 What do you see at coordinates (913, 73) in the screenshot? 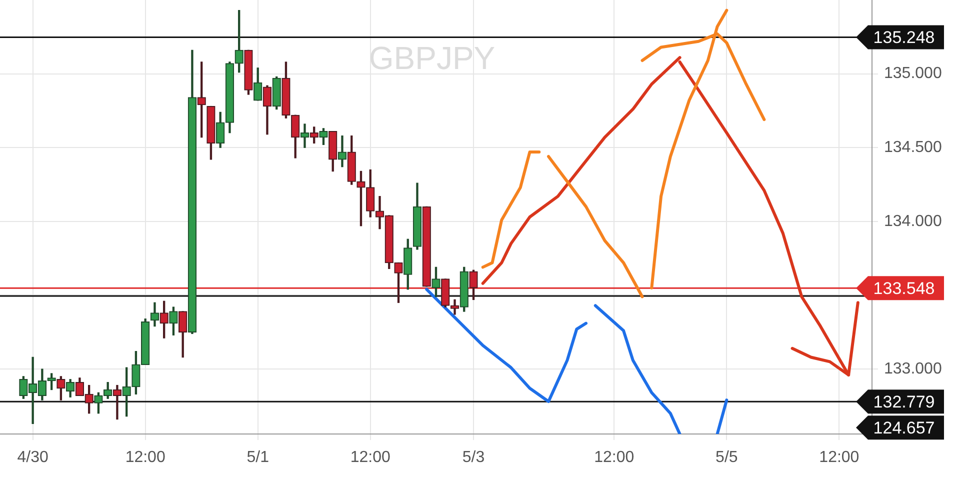
I see `y-tick-label: 135.000` at bounding box center [913, 73].